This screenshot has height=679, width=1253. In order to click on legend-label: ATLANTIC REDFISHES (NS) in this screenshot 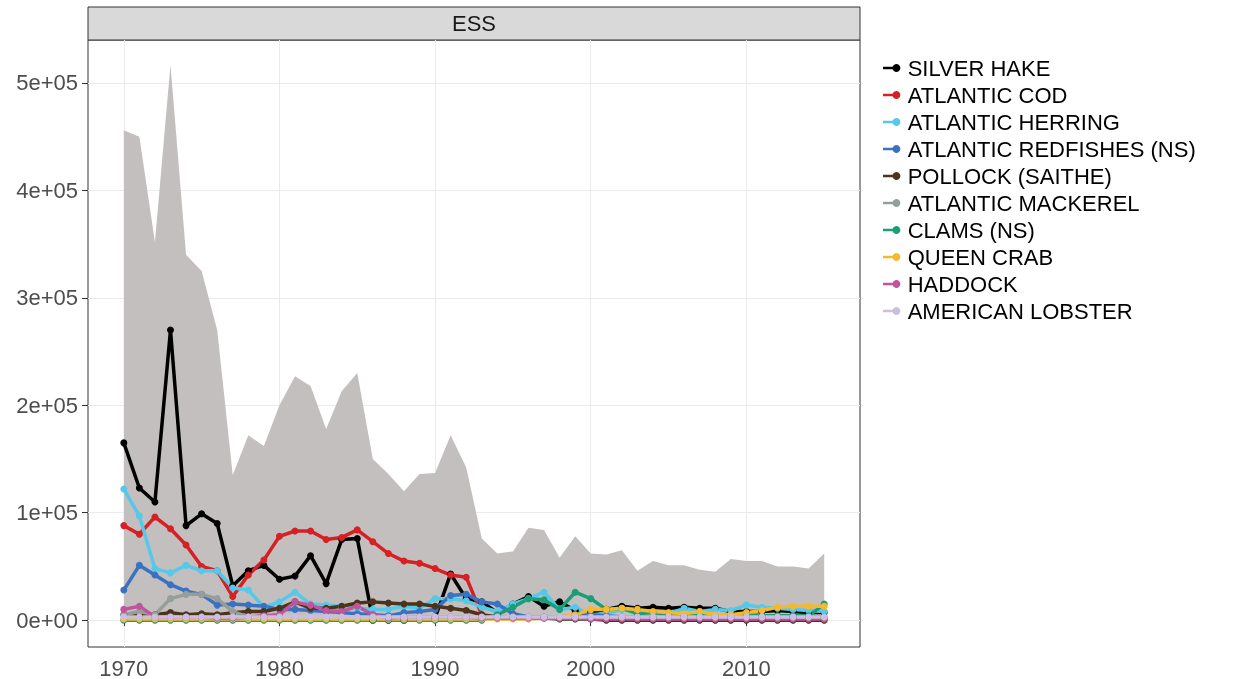, I will do `click(1051, 149)`.